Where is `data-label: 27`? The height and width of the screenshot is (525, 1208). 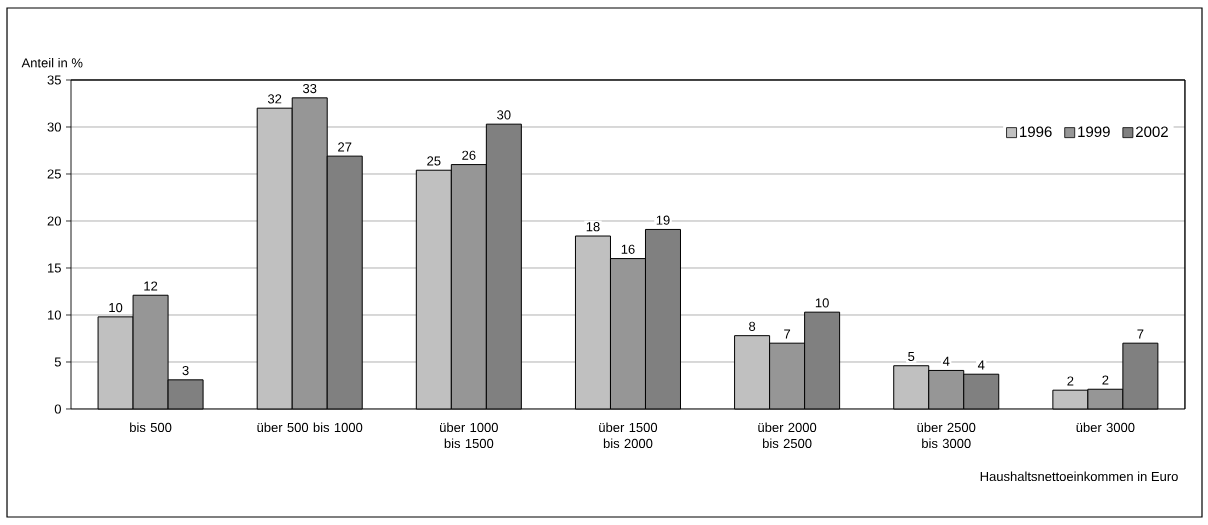 data-label: 27 is located at coordinates (345, 147).